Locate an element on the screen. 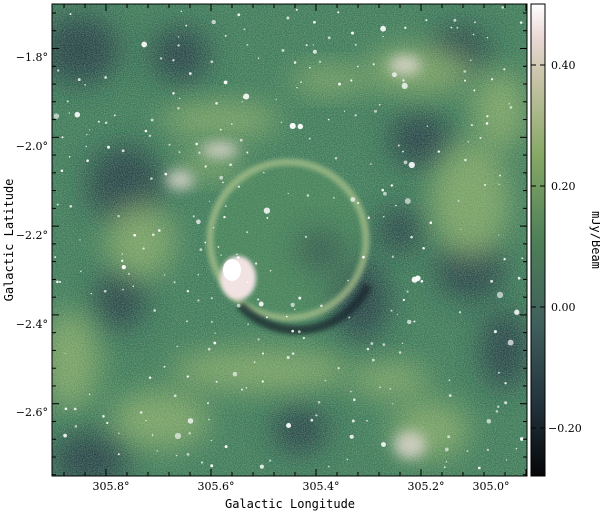  colorbar-tick-label: 0.40 is located at coordinates (563, 65).